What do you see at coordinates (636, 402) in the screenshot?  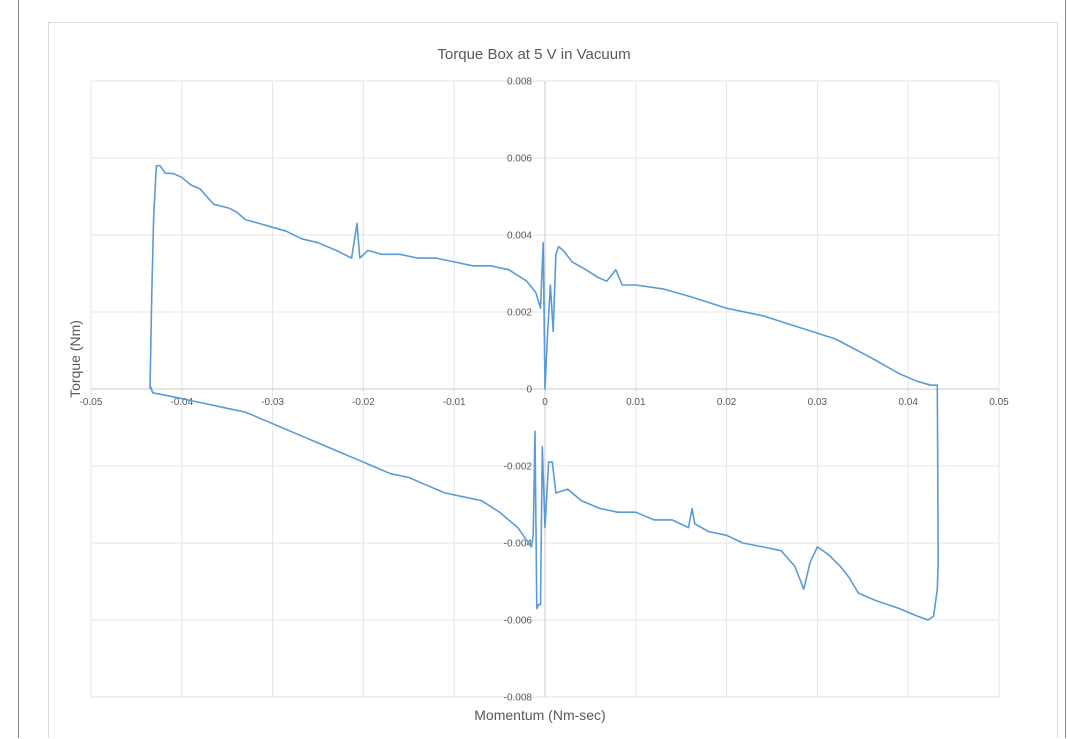 I see `x-tick-label: 0.01` at bounding box center [636, 402].